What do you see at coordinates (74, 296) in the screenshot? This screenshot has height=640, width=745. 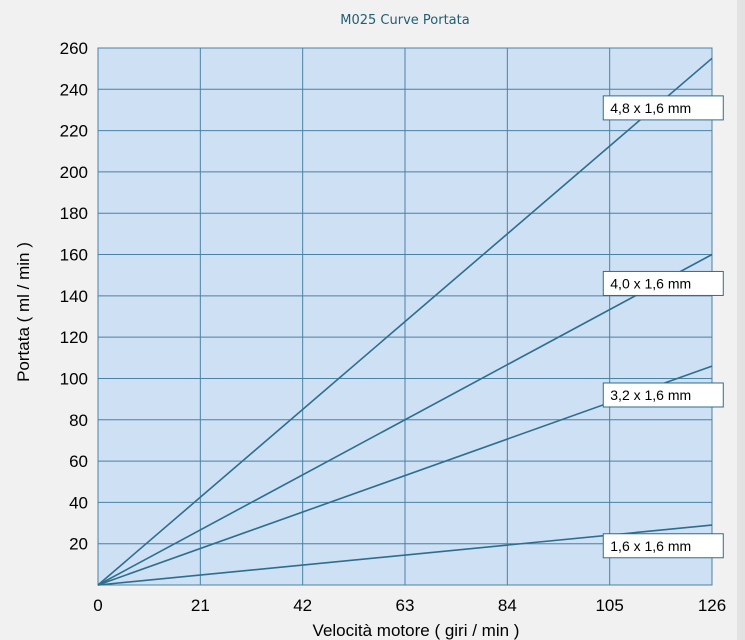 I see `y-tick-label: 140` at bounding box center [74, 296].